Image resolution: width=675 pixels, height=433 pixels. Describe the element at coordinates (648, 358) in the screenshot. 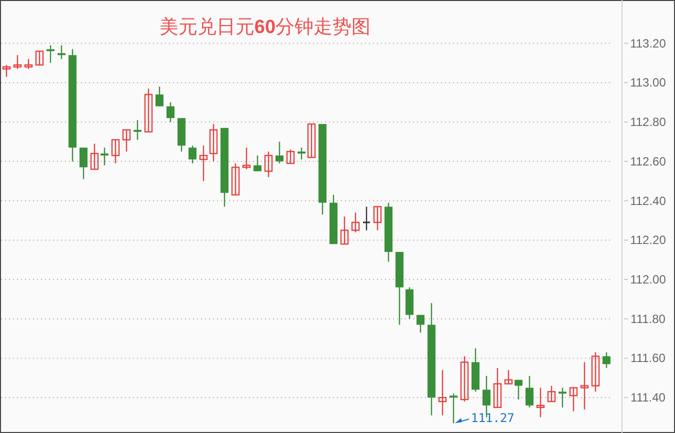

I see `y-tick-label: 111.60` at that location.